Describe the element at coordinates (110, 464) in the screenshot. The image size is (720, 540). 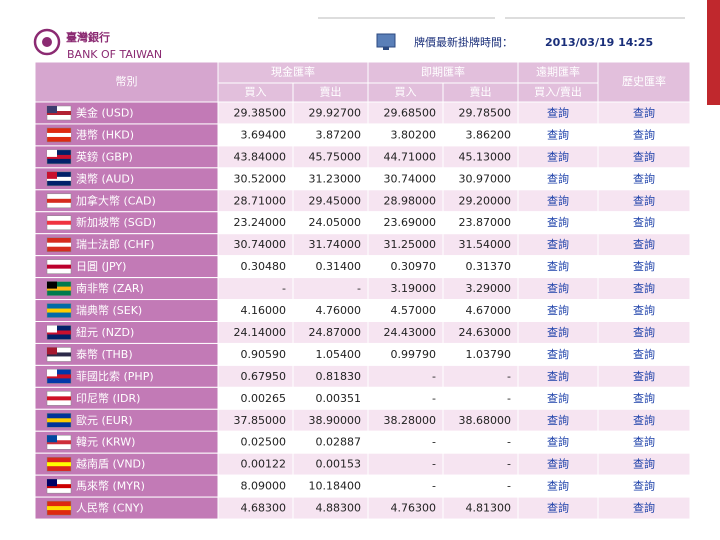
I see `currency-name: 越南盾 (VND)` at that location.